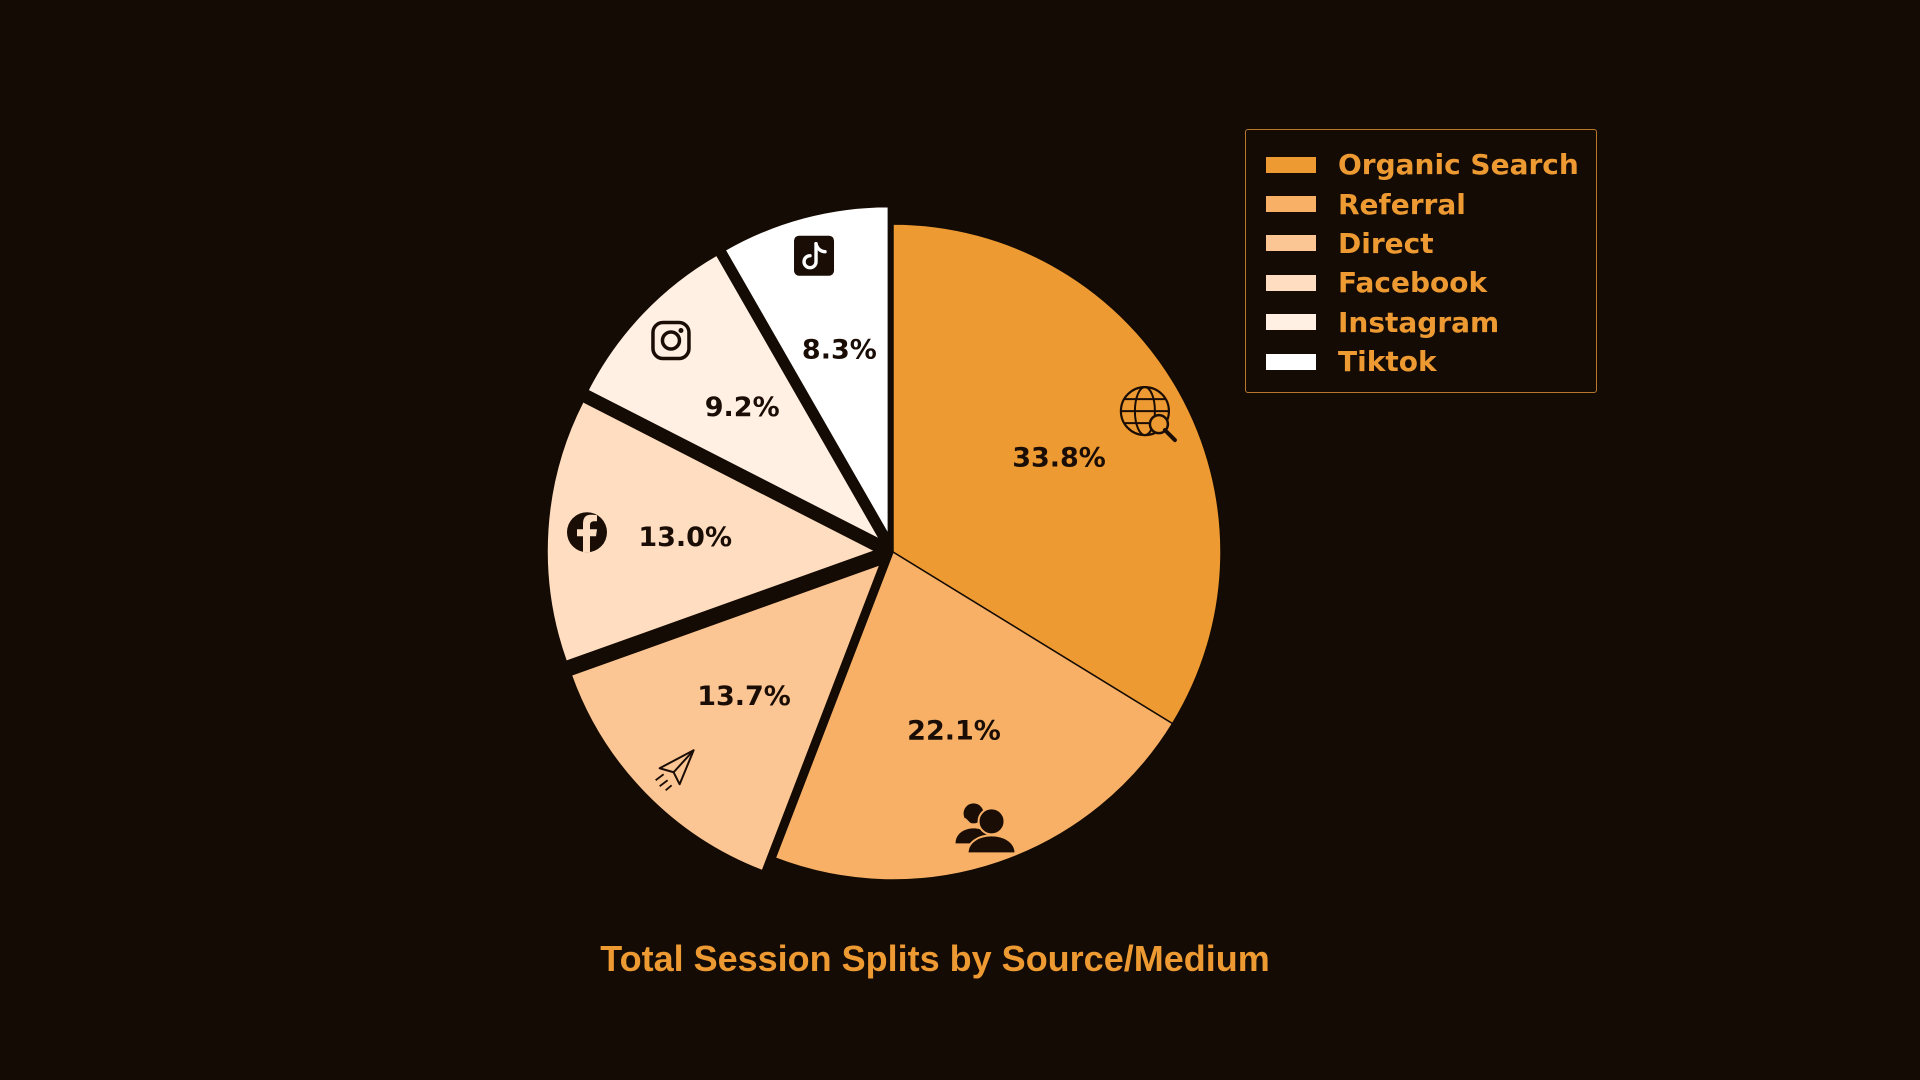 The width and height of the screenshot is (1920, 1080). I want to click on legend-label: Facebook, so click(1413, 283).